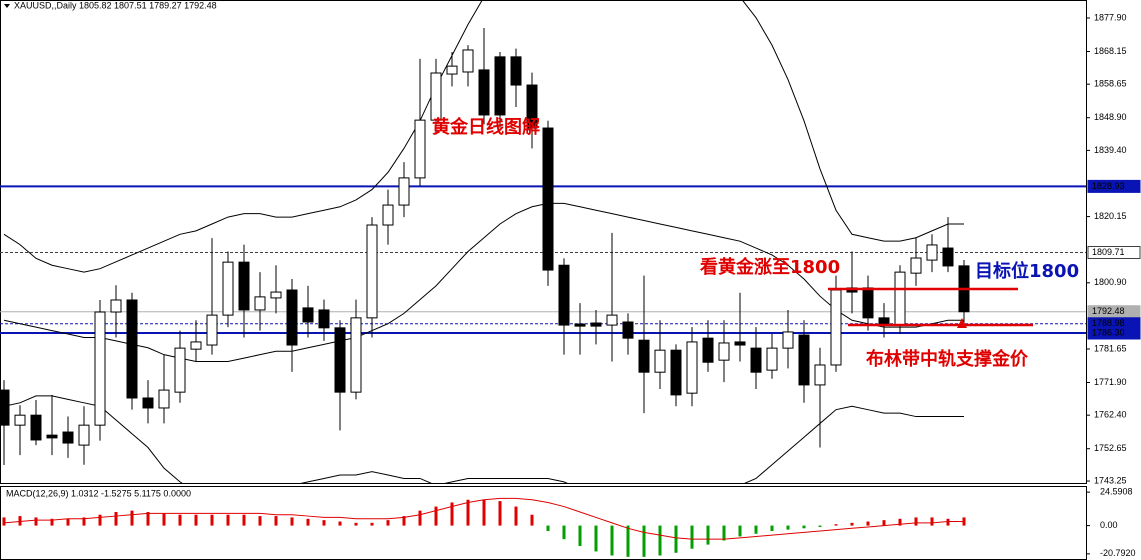 The height and width of the screenshot is (560, 1141). Describe the element at coordinates (1118, 553) in the screenshot. I see `y-tick-label: -20.7920` at that location.